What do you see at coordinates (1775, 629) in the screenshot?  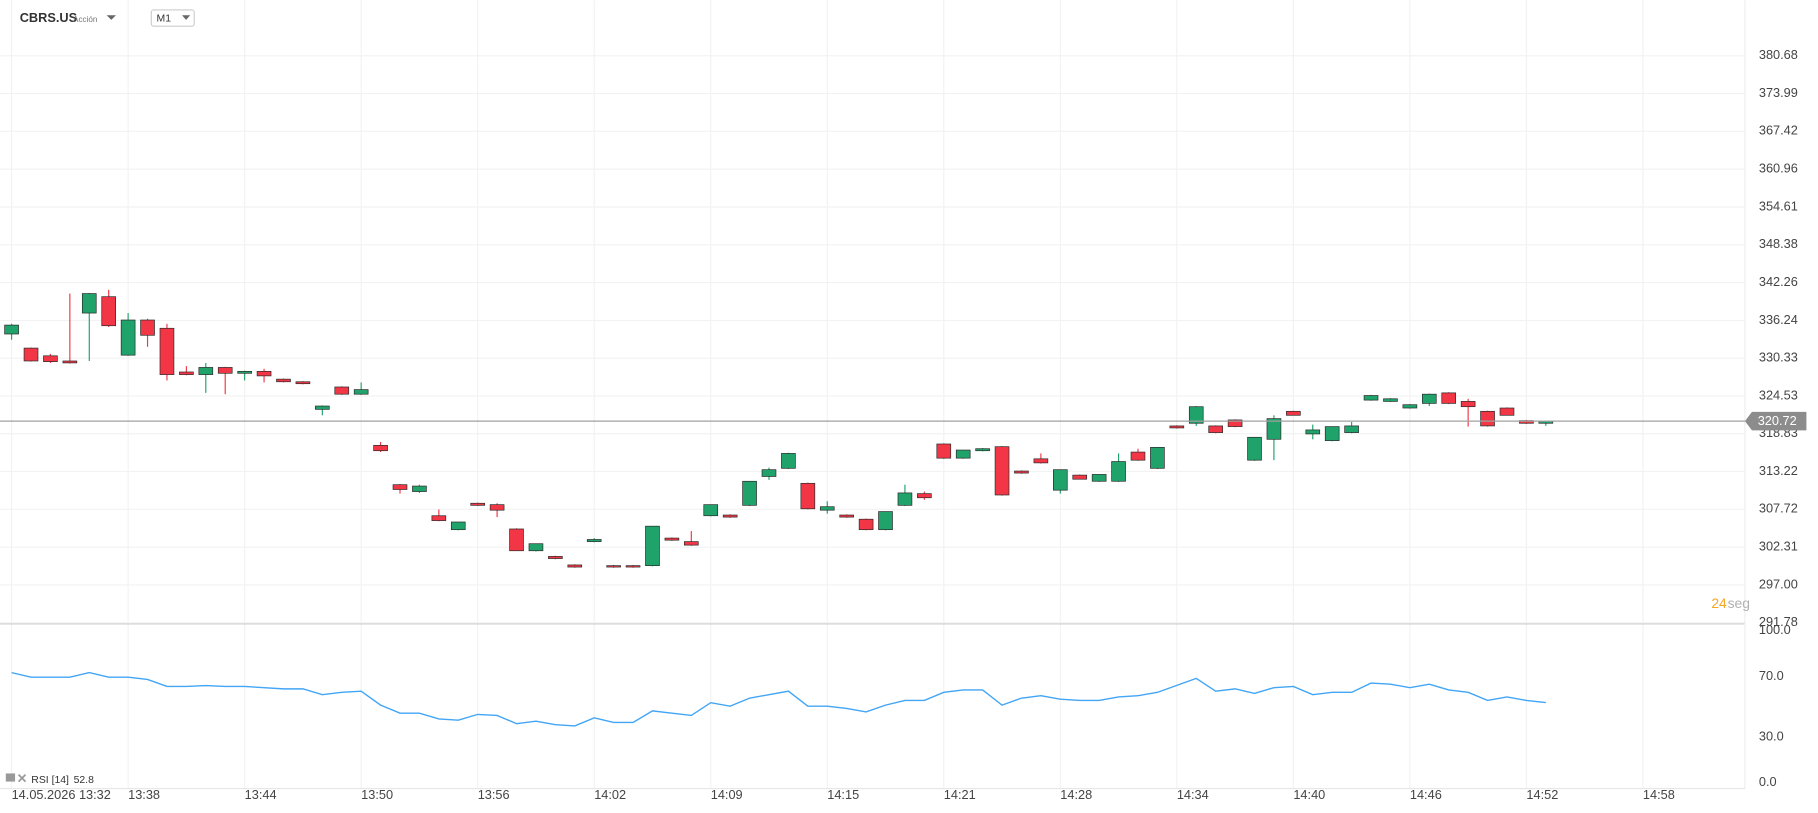 I see `y-tick-label: 100.0` at bounding box center [1775, 629].